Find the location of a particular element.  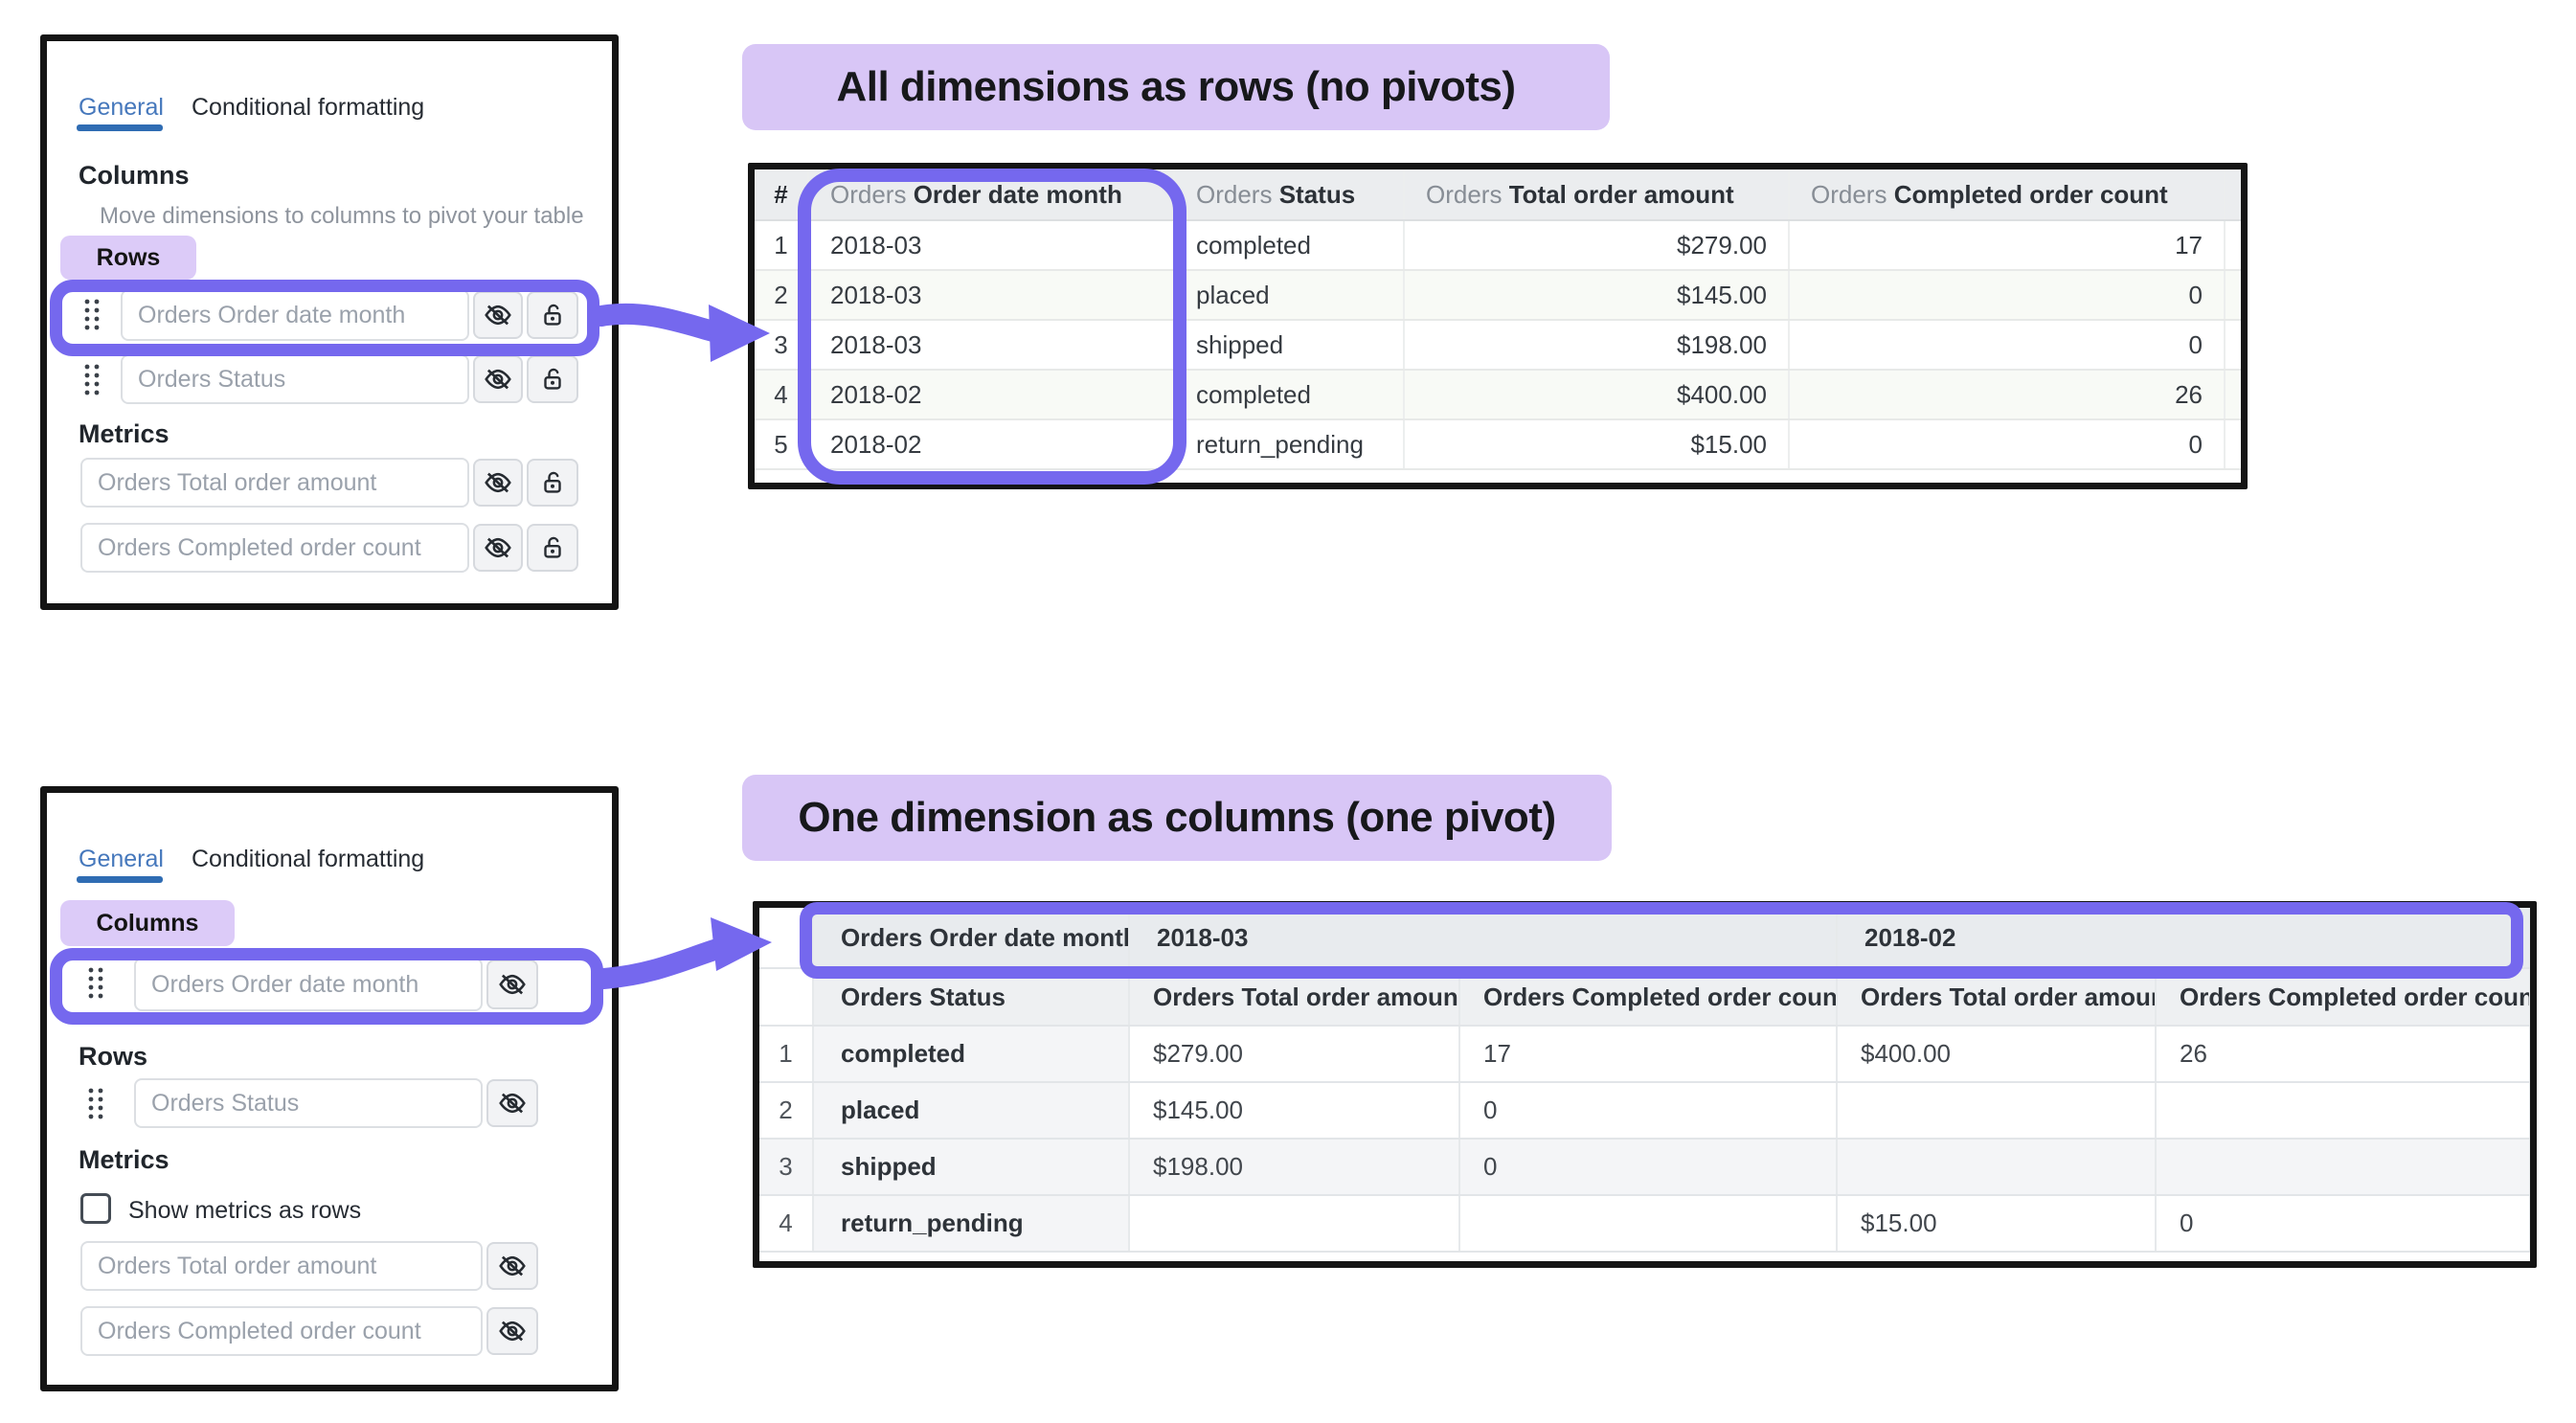

columns-heading: Columns is located at coordinates (134, 176).